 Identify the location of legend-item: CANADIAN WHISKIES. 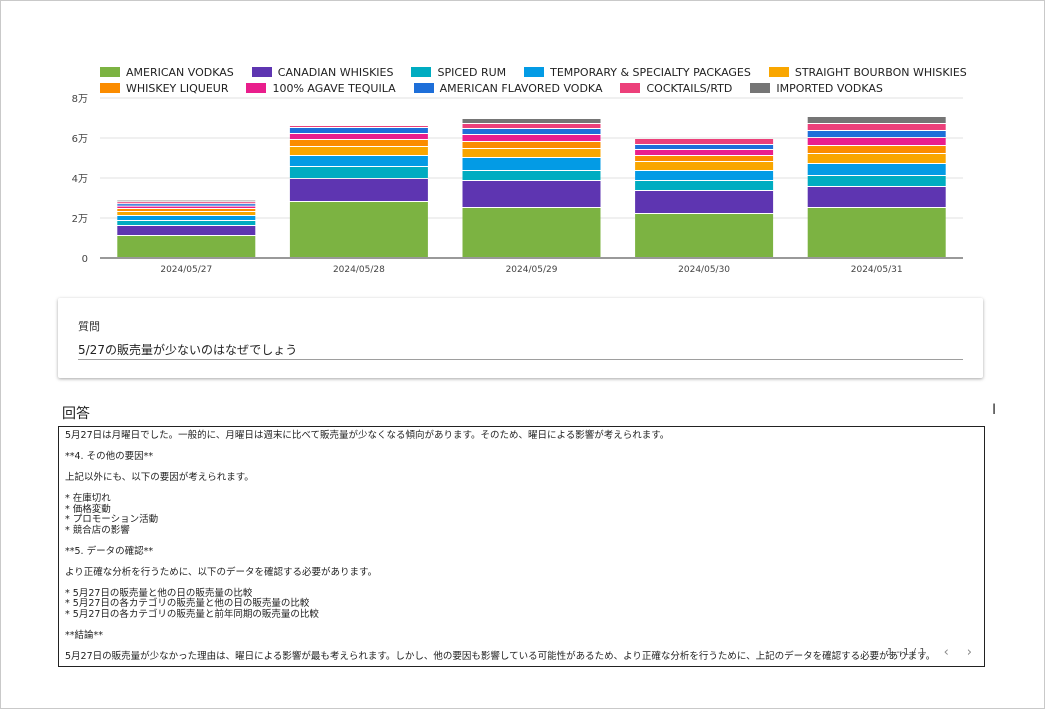
(322, 72).